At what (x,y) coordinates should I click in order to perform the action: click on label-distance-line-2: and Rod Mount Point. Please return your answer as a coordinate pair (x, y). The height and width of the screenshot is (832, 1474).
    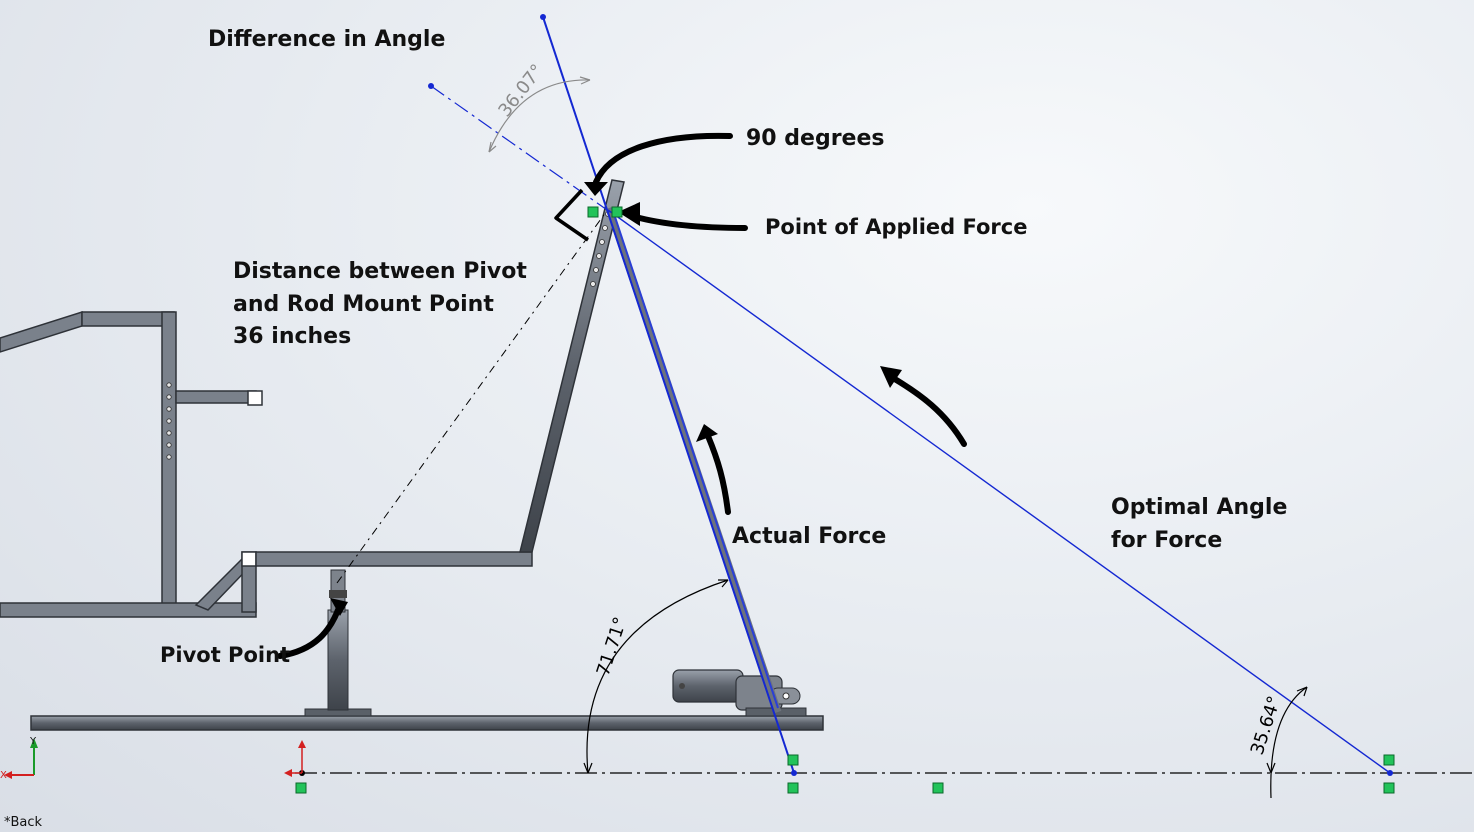
    Looking at the image, I should click on (363, 304).